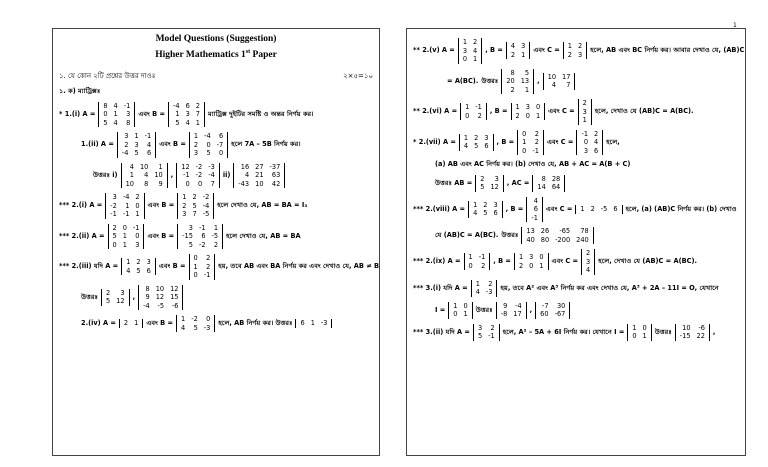  What do you see at coordinates (530, 239) in the screenshot?
I see `matrix-entry: 40` at bounding box center [530, 239].